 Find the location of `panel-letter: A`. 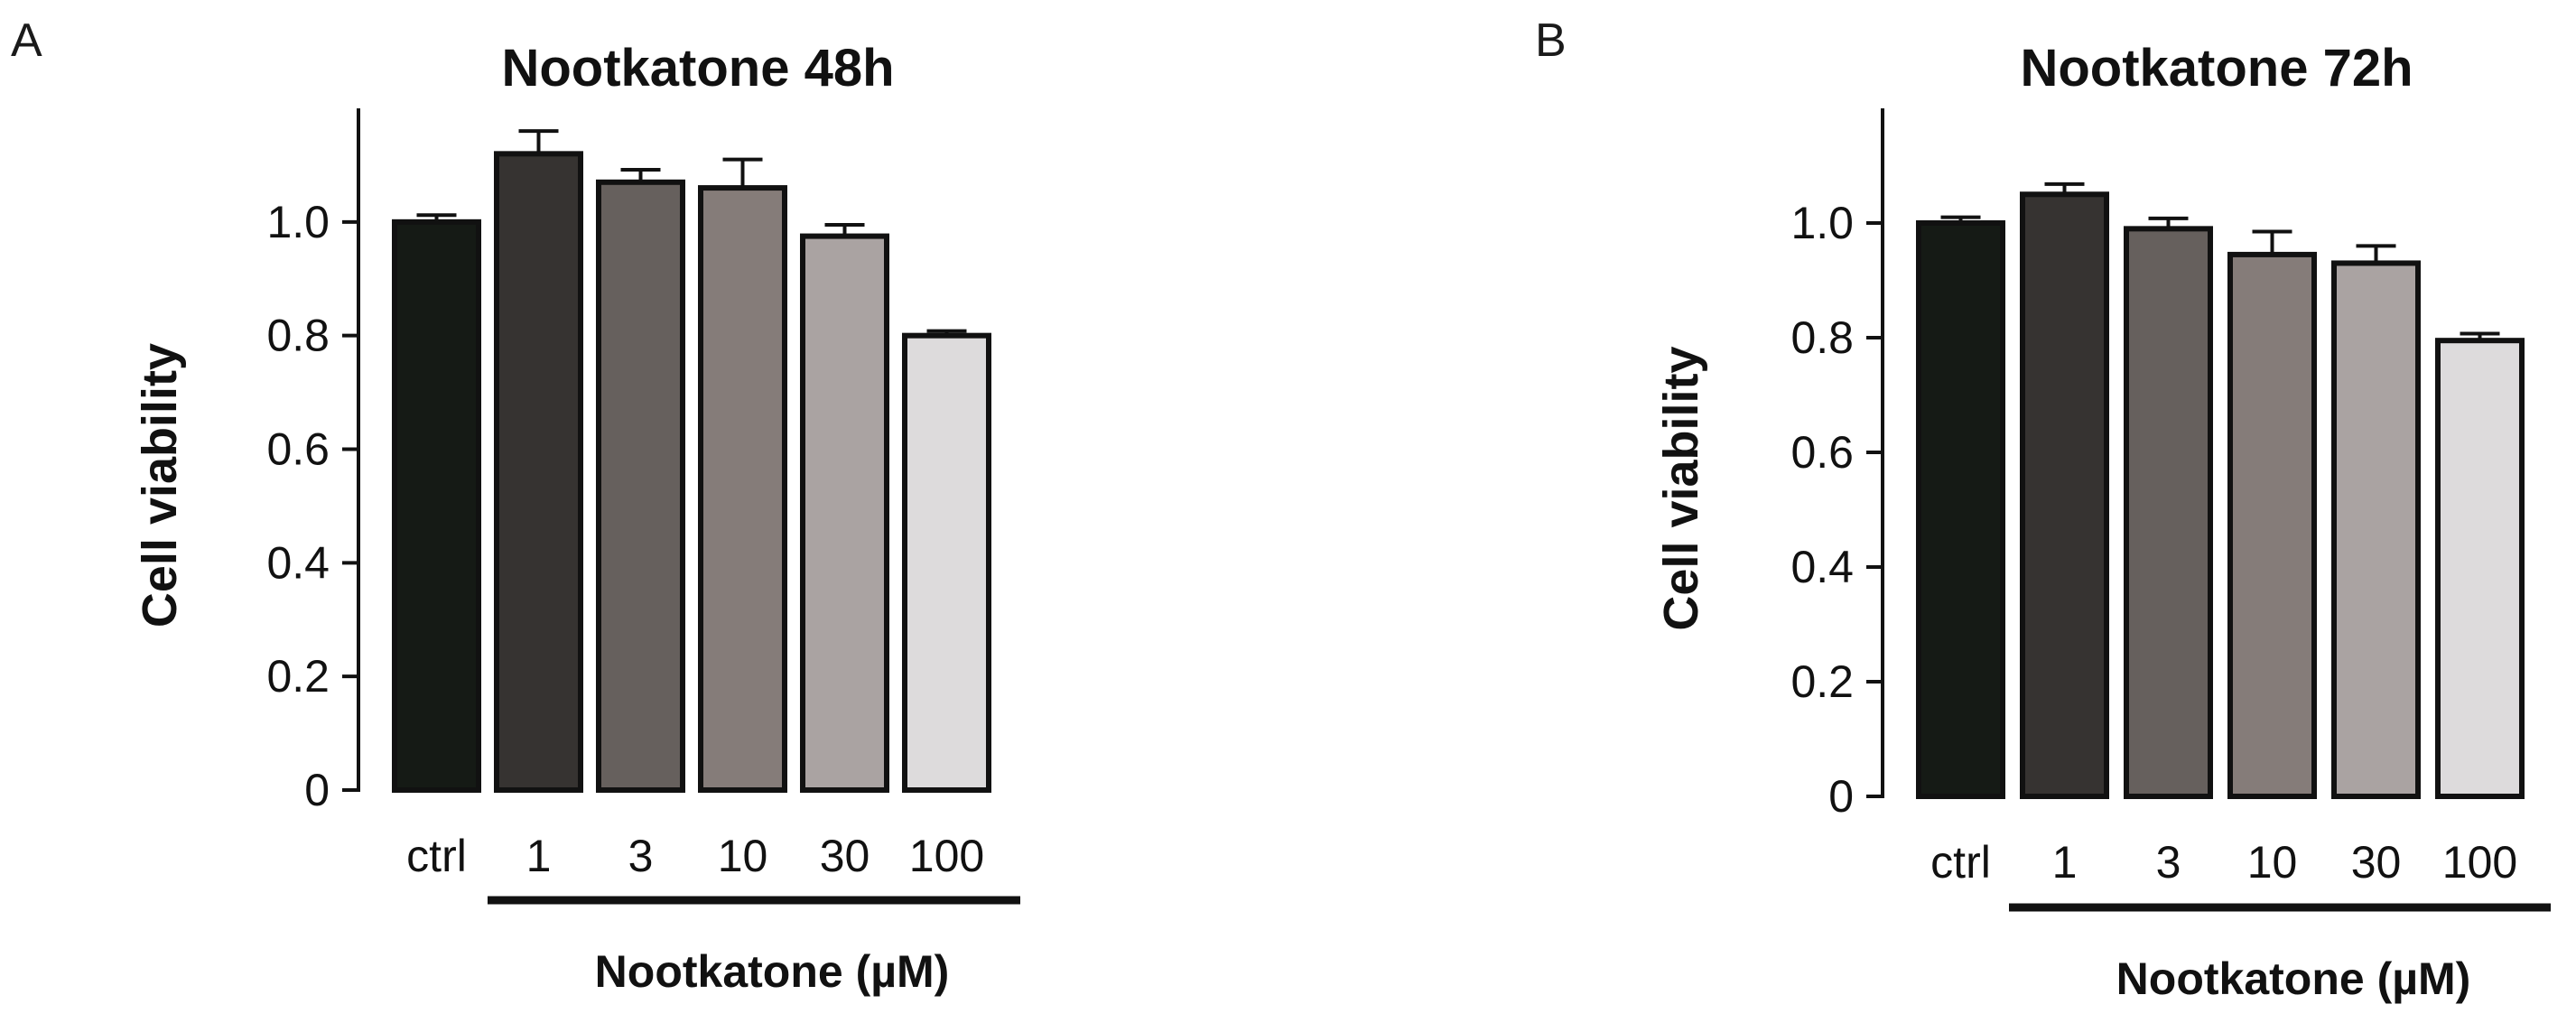

panel-letter: A is located at coordinates (26, 40).